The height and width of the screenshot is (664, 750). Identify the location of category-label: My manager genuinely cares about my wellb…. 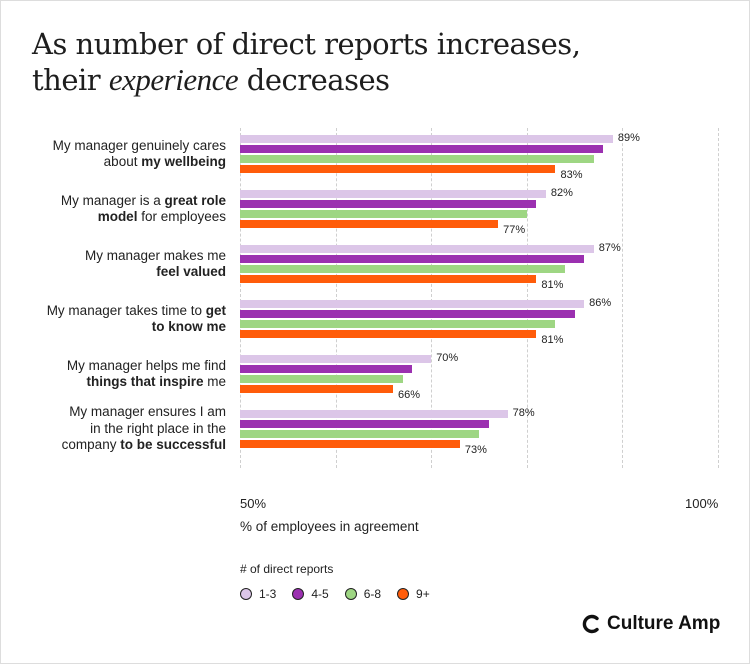
(139, 154).